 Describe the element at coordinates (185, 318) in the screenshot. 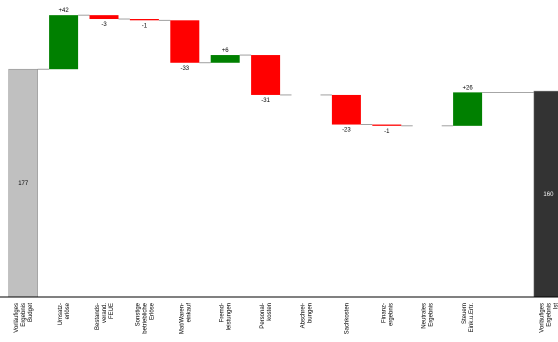

I see `x-tick-label: Mat/Waren-einkauf` at that location.